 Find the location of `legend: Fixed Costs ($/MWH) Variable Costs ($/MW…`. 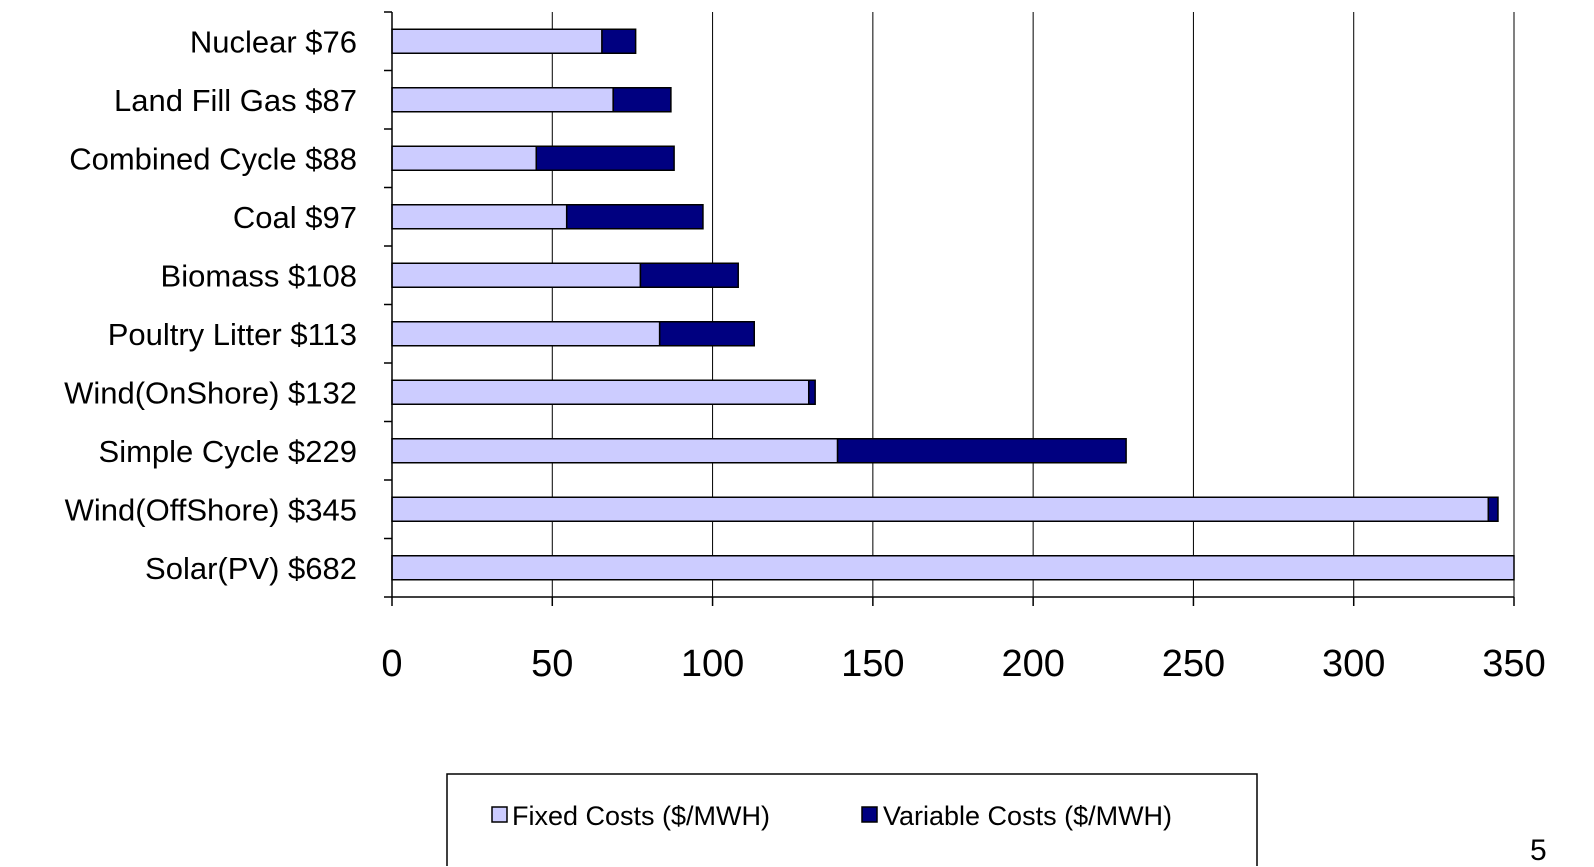

legend: Fixed Costs ($/MWH) Variable Costs ($/MW… is located at coordinates (852, 819).